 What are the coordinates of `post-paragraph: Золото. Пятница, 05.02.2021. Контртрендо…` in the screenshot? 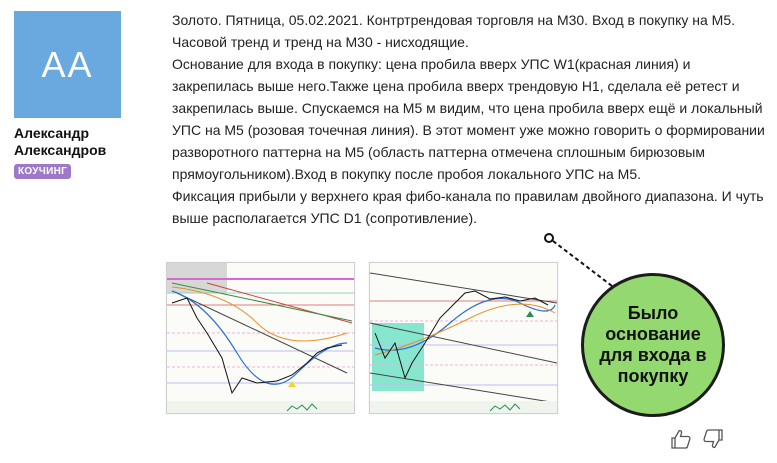 It's located at (453, 31).